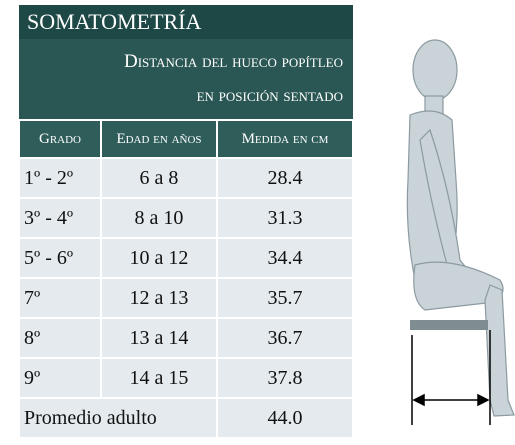  What do you see at coordinates (159, 378) in the screenshot?
I see `table-cell: 14 a 15` at bounding box center [159, 378].